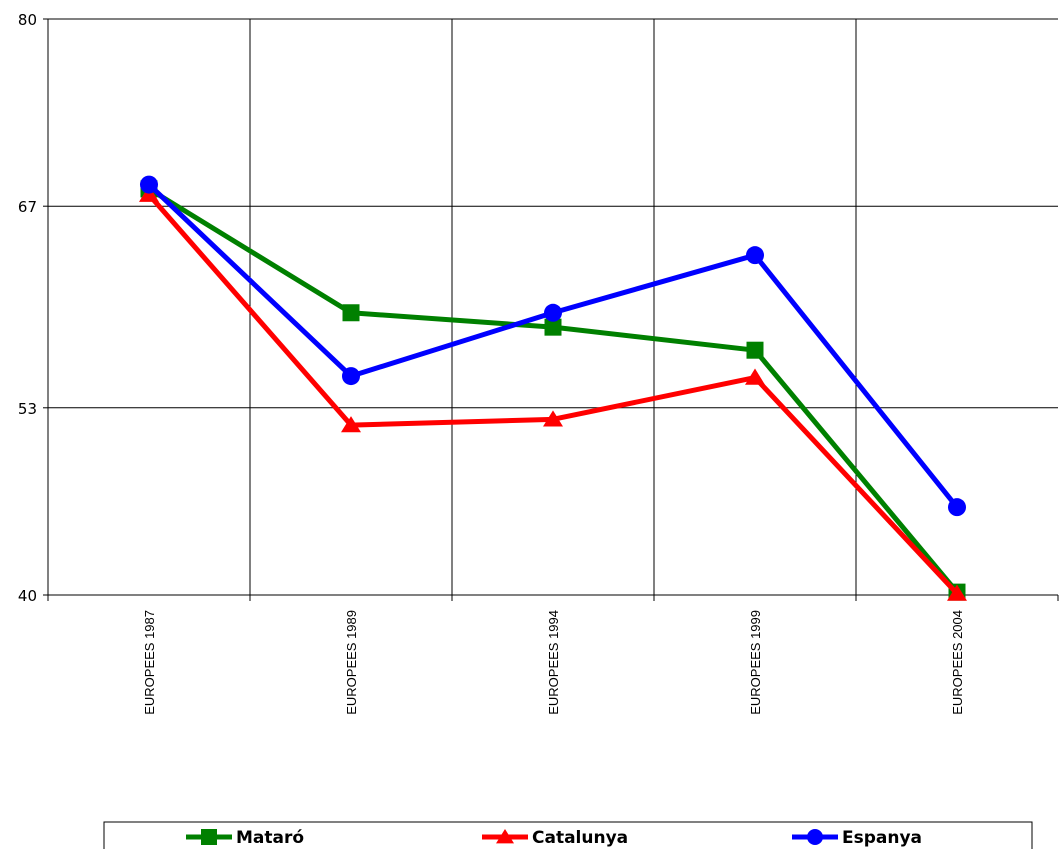  I want to click on legend-label-1: Mataró, so click(270, 838).